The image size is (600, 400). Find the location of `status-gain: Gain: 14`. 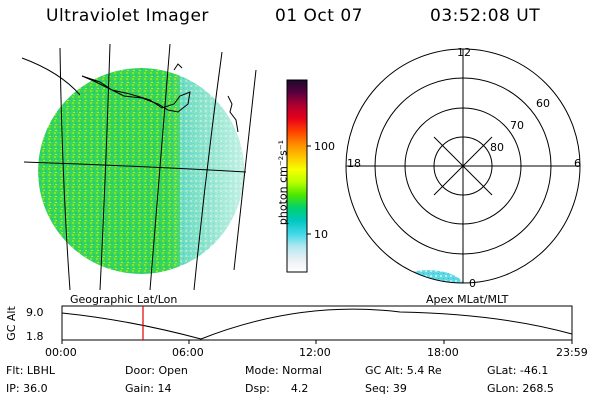

status-gain: Gain: 14 is located at coordinates (148, 388).